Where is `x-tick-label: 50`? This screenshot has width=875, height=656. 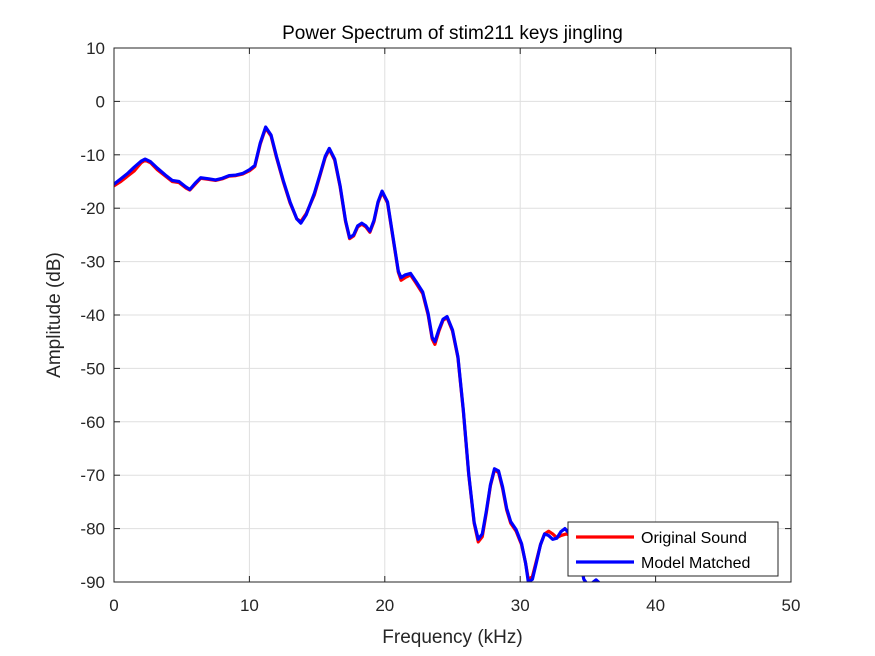 x-tick-label: 50 is located at coordinates (791, 605).